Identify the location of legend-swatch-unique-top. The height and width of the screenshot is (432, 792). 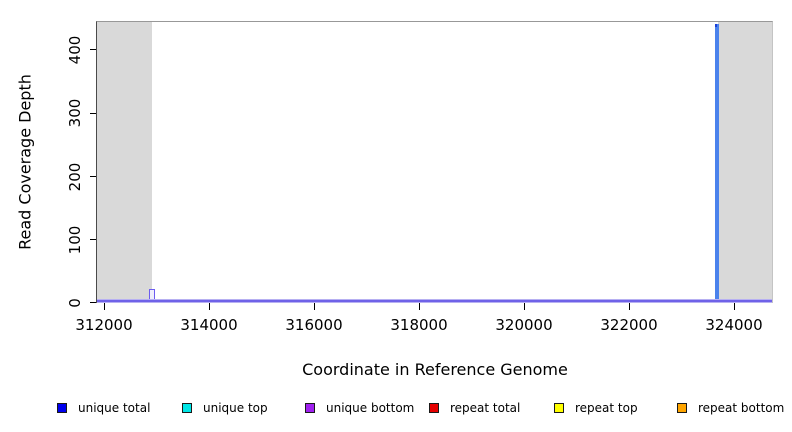
(187, 408).